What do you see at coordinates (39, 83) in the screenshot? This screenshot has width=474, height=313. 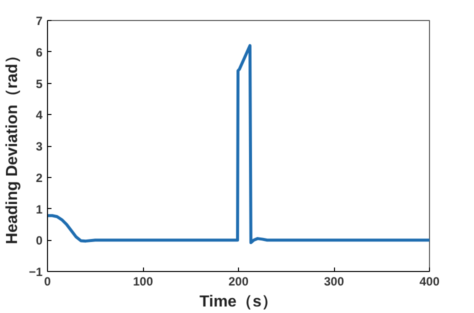 I see `y-tick-label: 5` at bounding box center [39, 83].